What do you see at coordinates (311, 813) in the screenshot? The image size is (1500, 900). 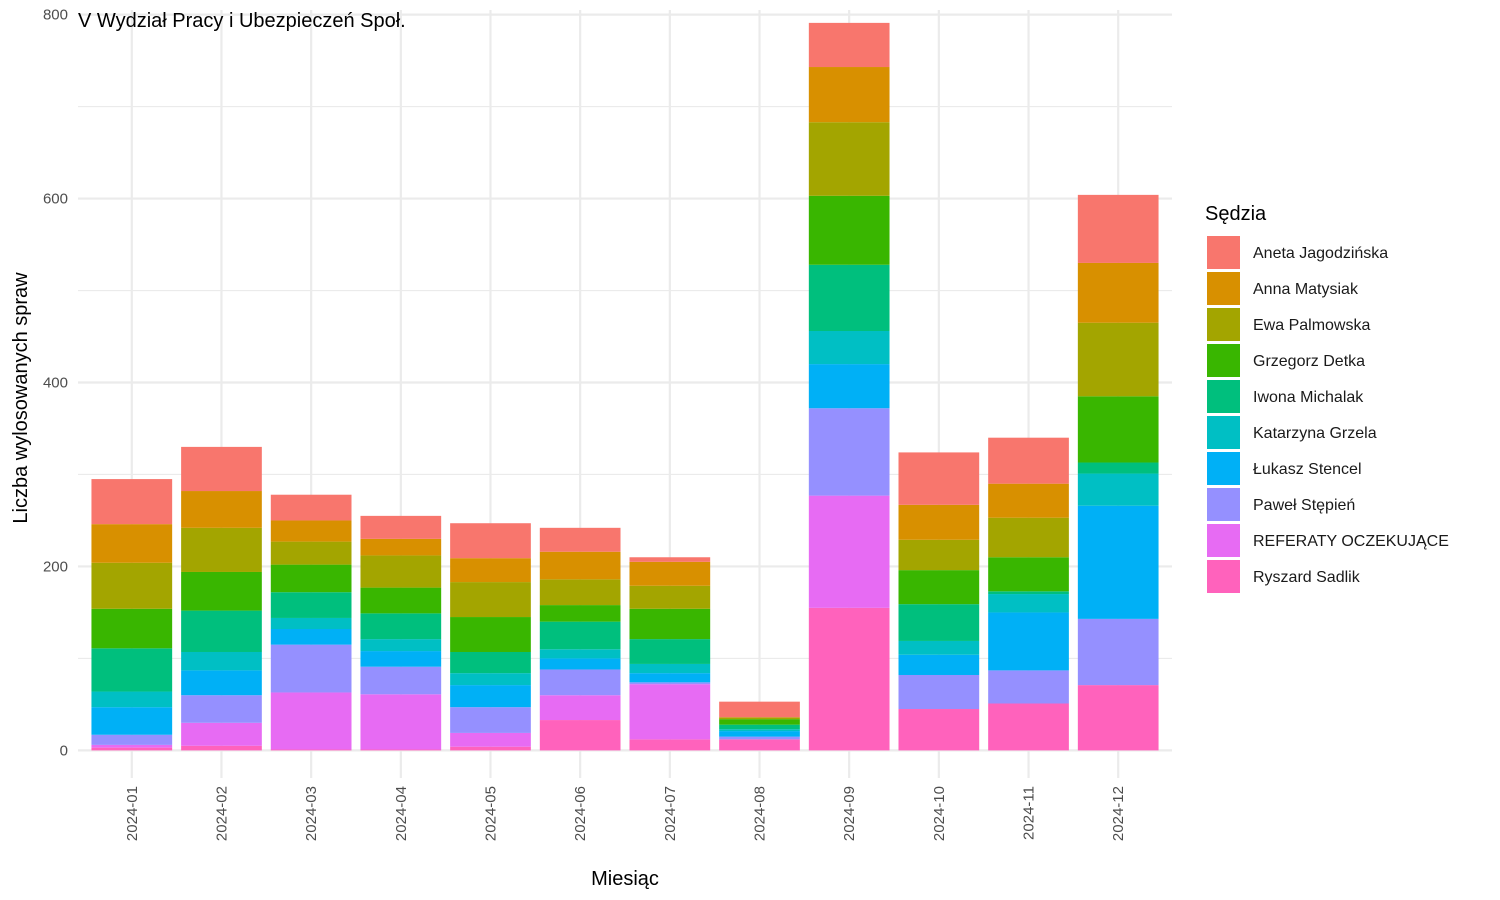 I see `x-tick-label: 2024-03` at bounding box center [311, 813].